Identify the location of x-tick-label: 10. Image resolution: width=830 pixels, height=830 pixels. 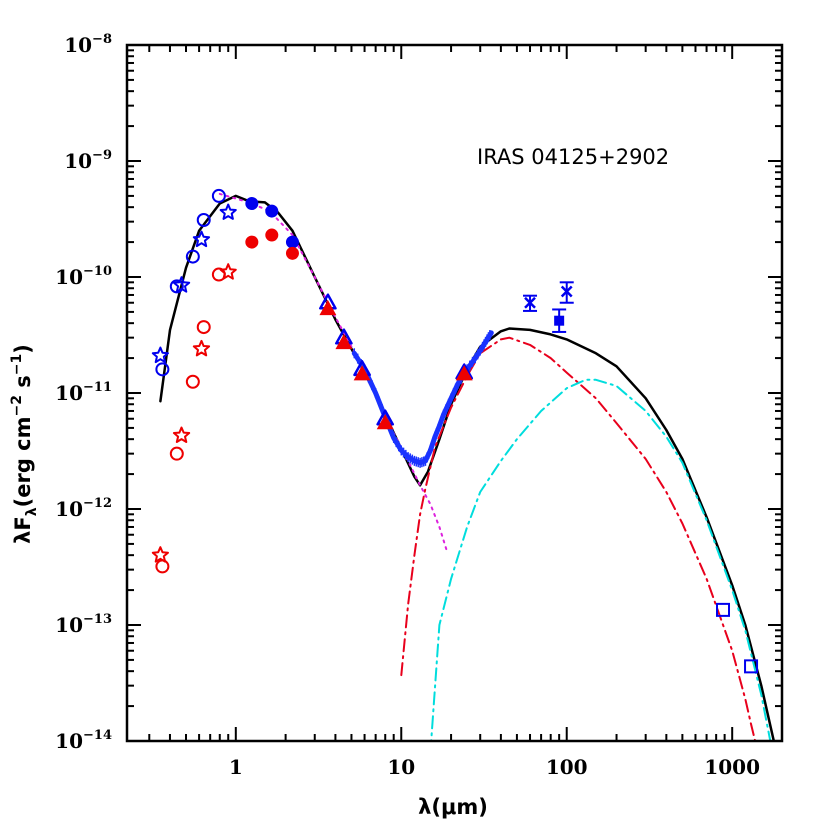
(401, 767).